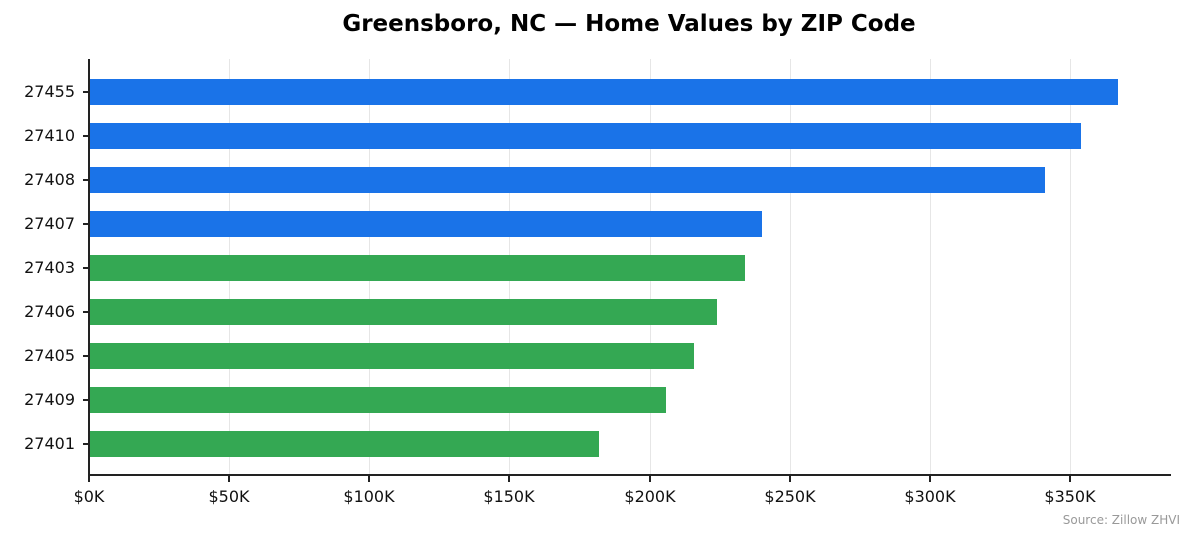 The image size is (1195, 544). I want to click on x-axis-line, so click(629, 475).